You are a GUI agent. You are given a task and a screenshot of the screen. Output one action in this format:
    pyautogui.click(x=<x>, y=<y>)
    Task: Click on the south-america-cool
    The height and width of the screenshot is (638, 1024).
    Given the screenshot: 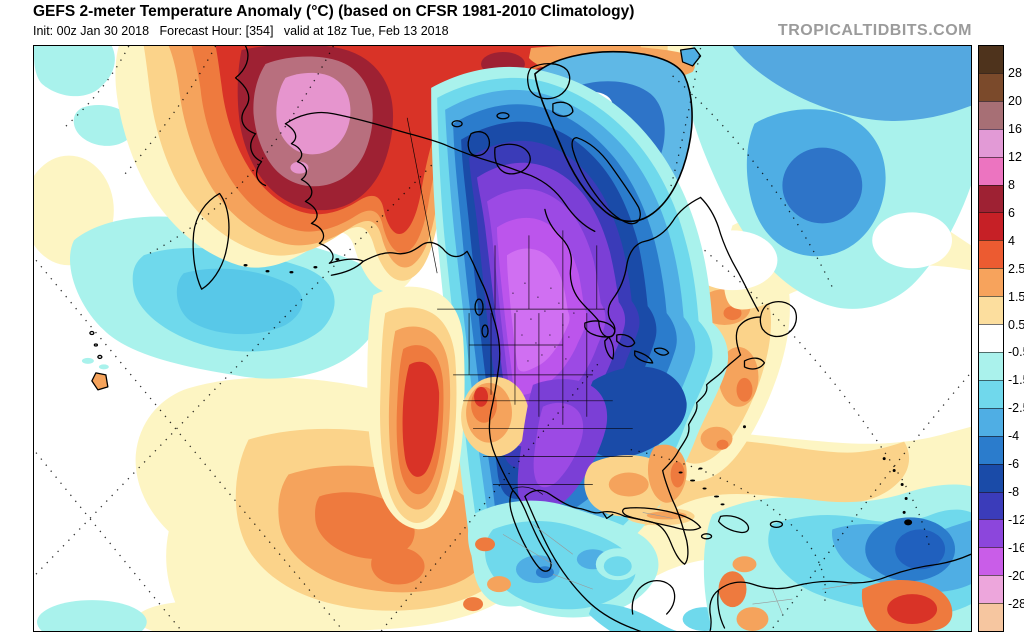 What is the action you would take?
    pyautogui.click(x=837, y=557)
    